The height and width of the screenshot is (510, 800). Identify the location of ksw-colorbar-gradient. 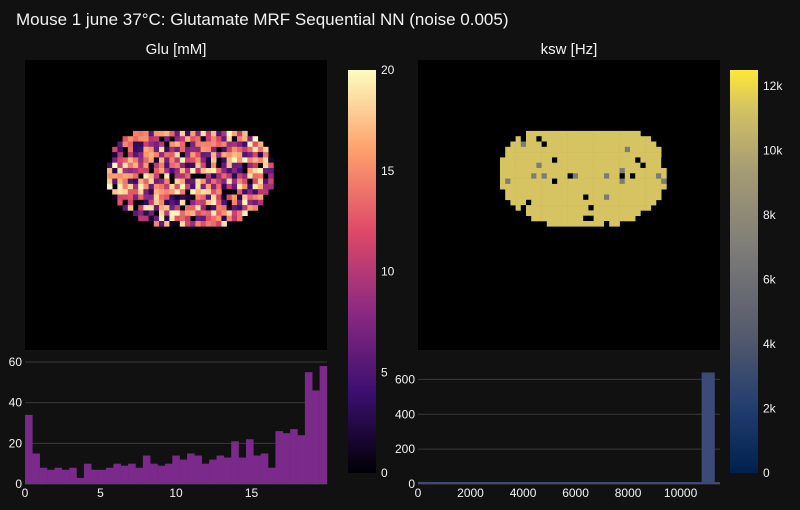
(744, 271).